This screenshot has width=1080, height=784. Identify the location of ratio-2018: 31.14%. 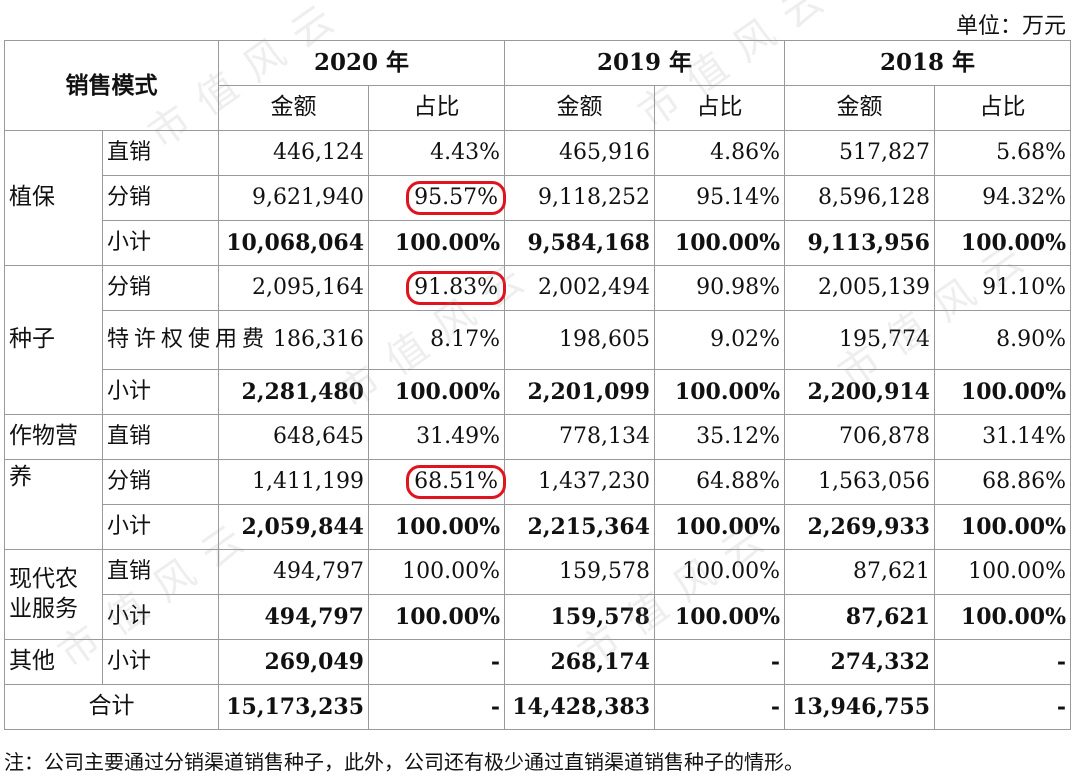
(1002, 437).